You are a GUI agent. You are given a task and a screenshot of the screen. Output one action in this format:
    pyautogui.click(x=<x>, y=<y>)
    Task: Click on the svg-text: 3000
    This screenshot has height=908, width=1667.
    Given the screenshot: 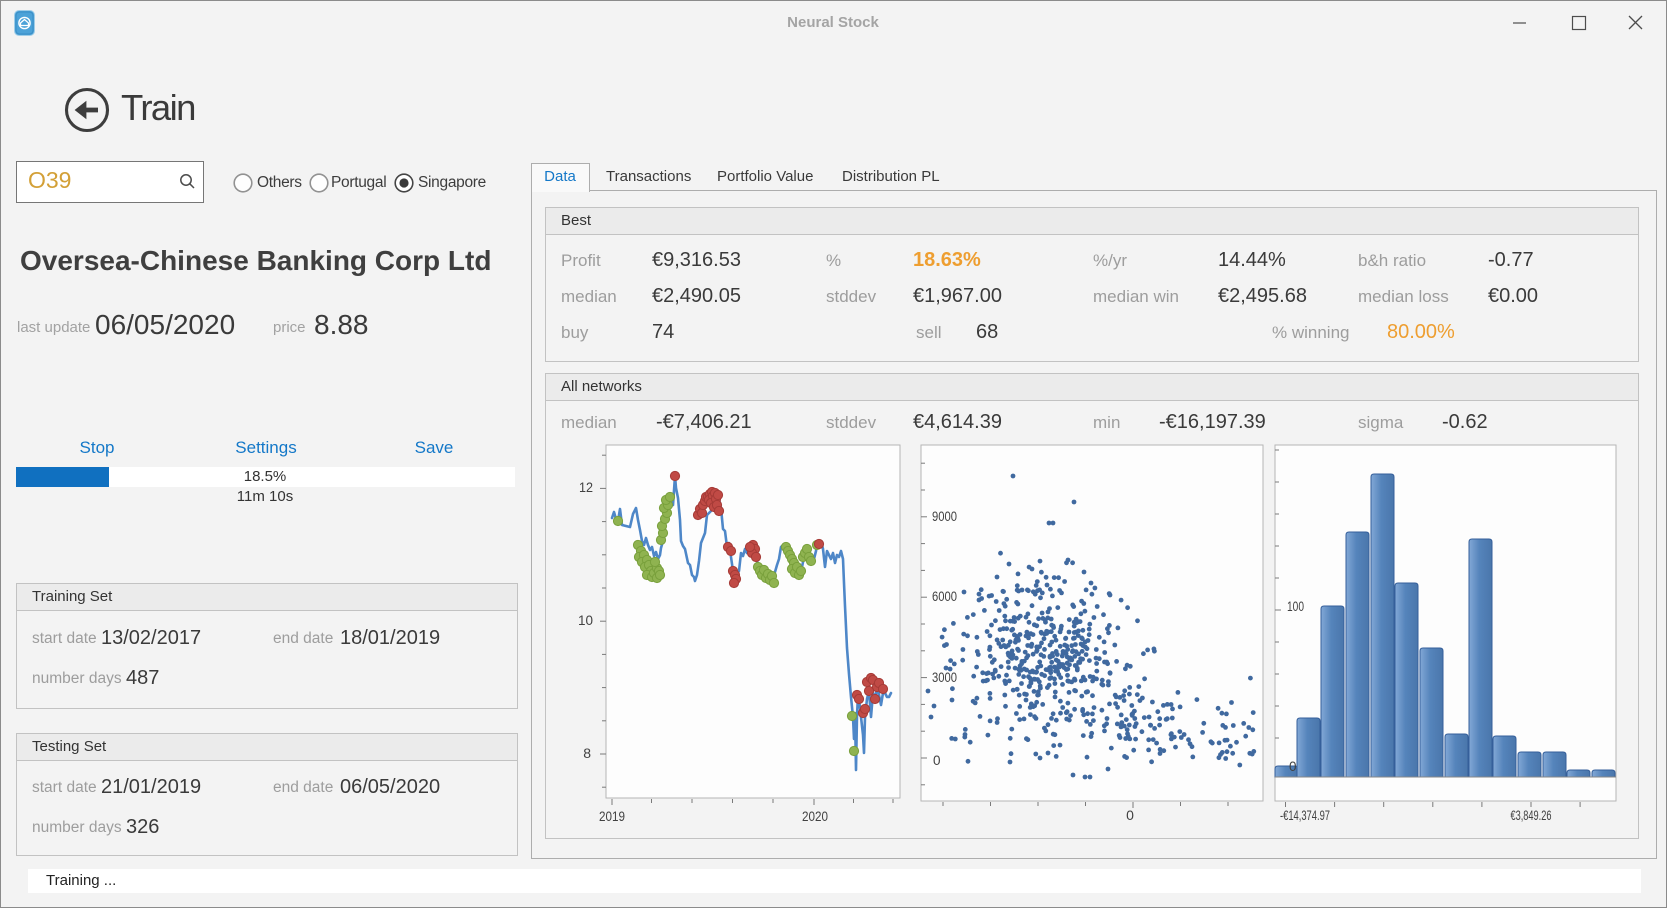 What is the action you would take?
    pyautogui.click(x=944, y=677)
    